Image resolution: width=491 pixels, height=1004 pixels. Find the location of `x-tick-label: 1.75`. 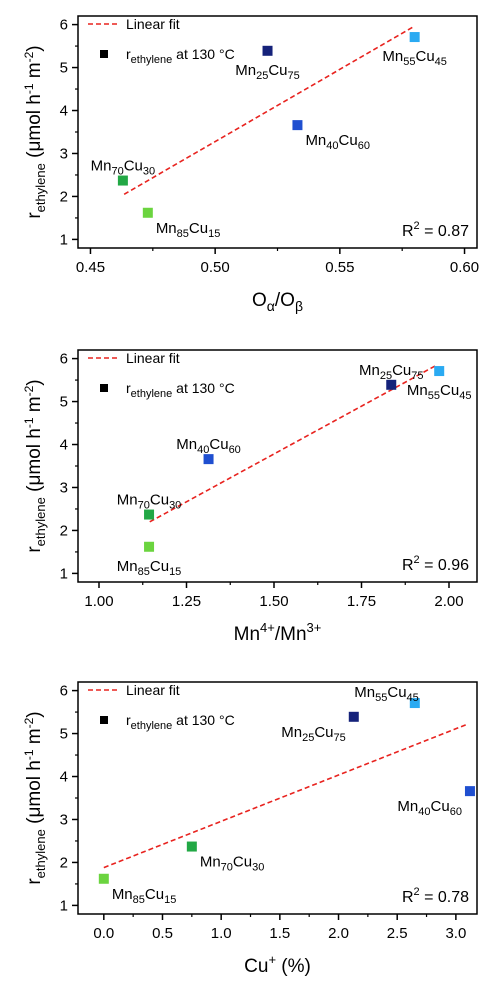

x-tick-label: 1.75 is located at coordinates (361, 601).